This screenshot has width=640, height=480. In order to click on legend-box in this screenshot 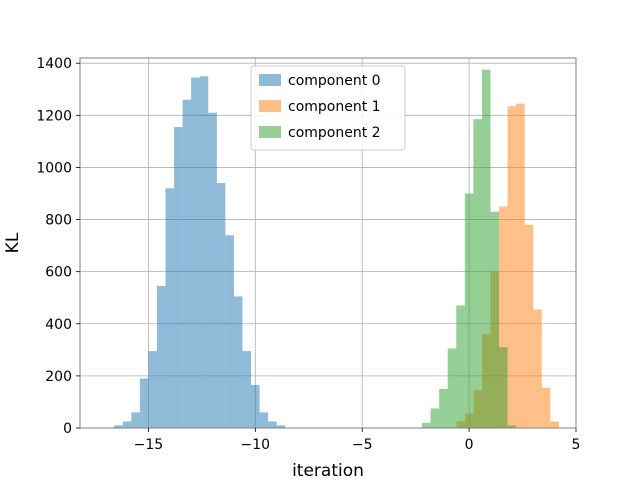, I will do `click(328, 108)`.